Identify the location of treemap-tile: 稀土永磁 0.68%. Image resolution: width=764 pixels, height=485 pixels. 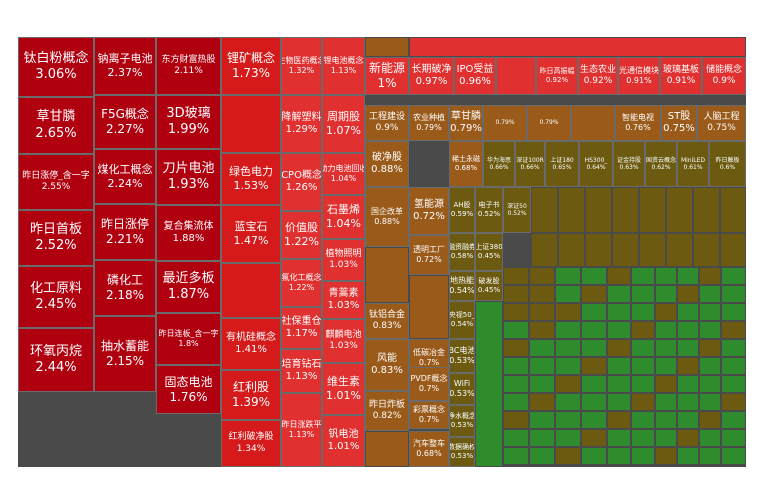
(466, 164).